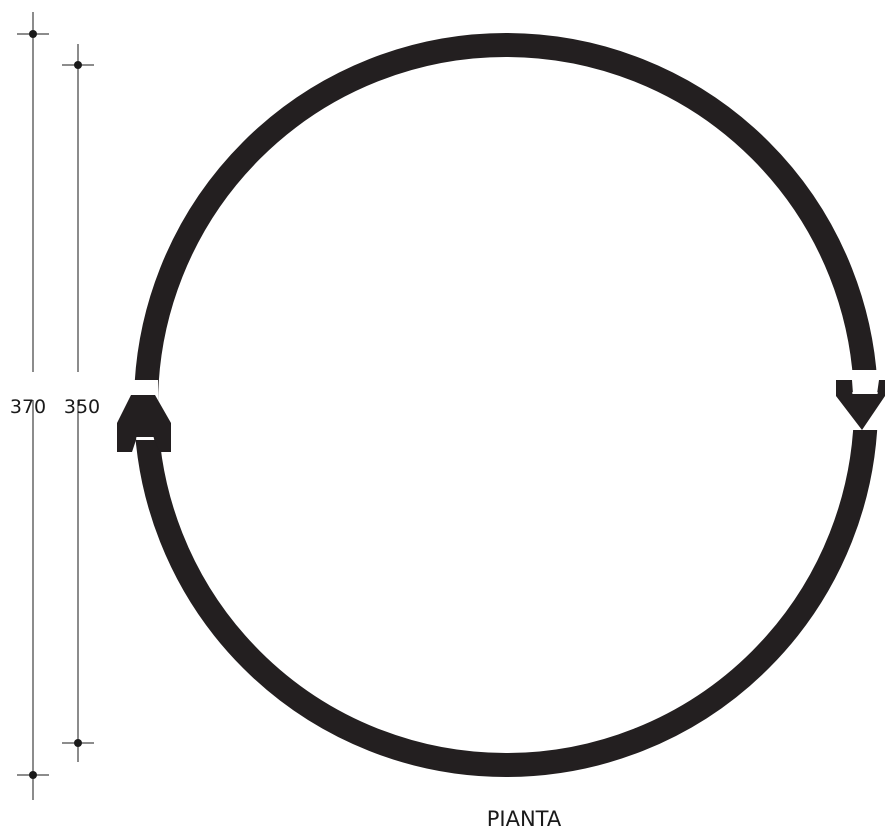 The width and height of the screenshot is (885, 830). What do you see at coordinates (860, 400) in the screenshot?
I see `right-connector` at bounding box center [860, 400].